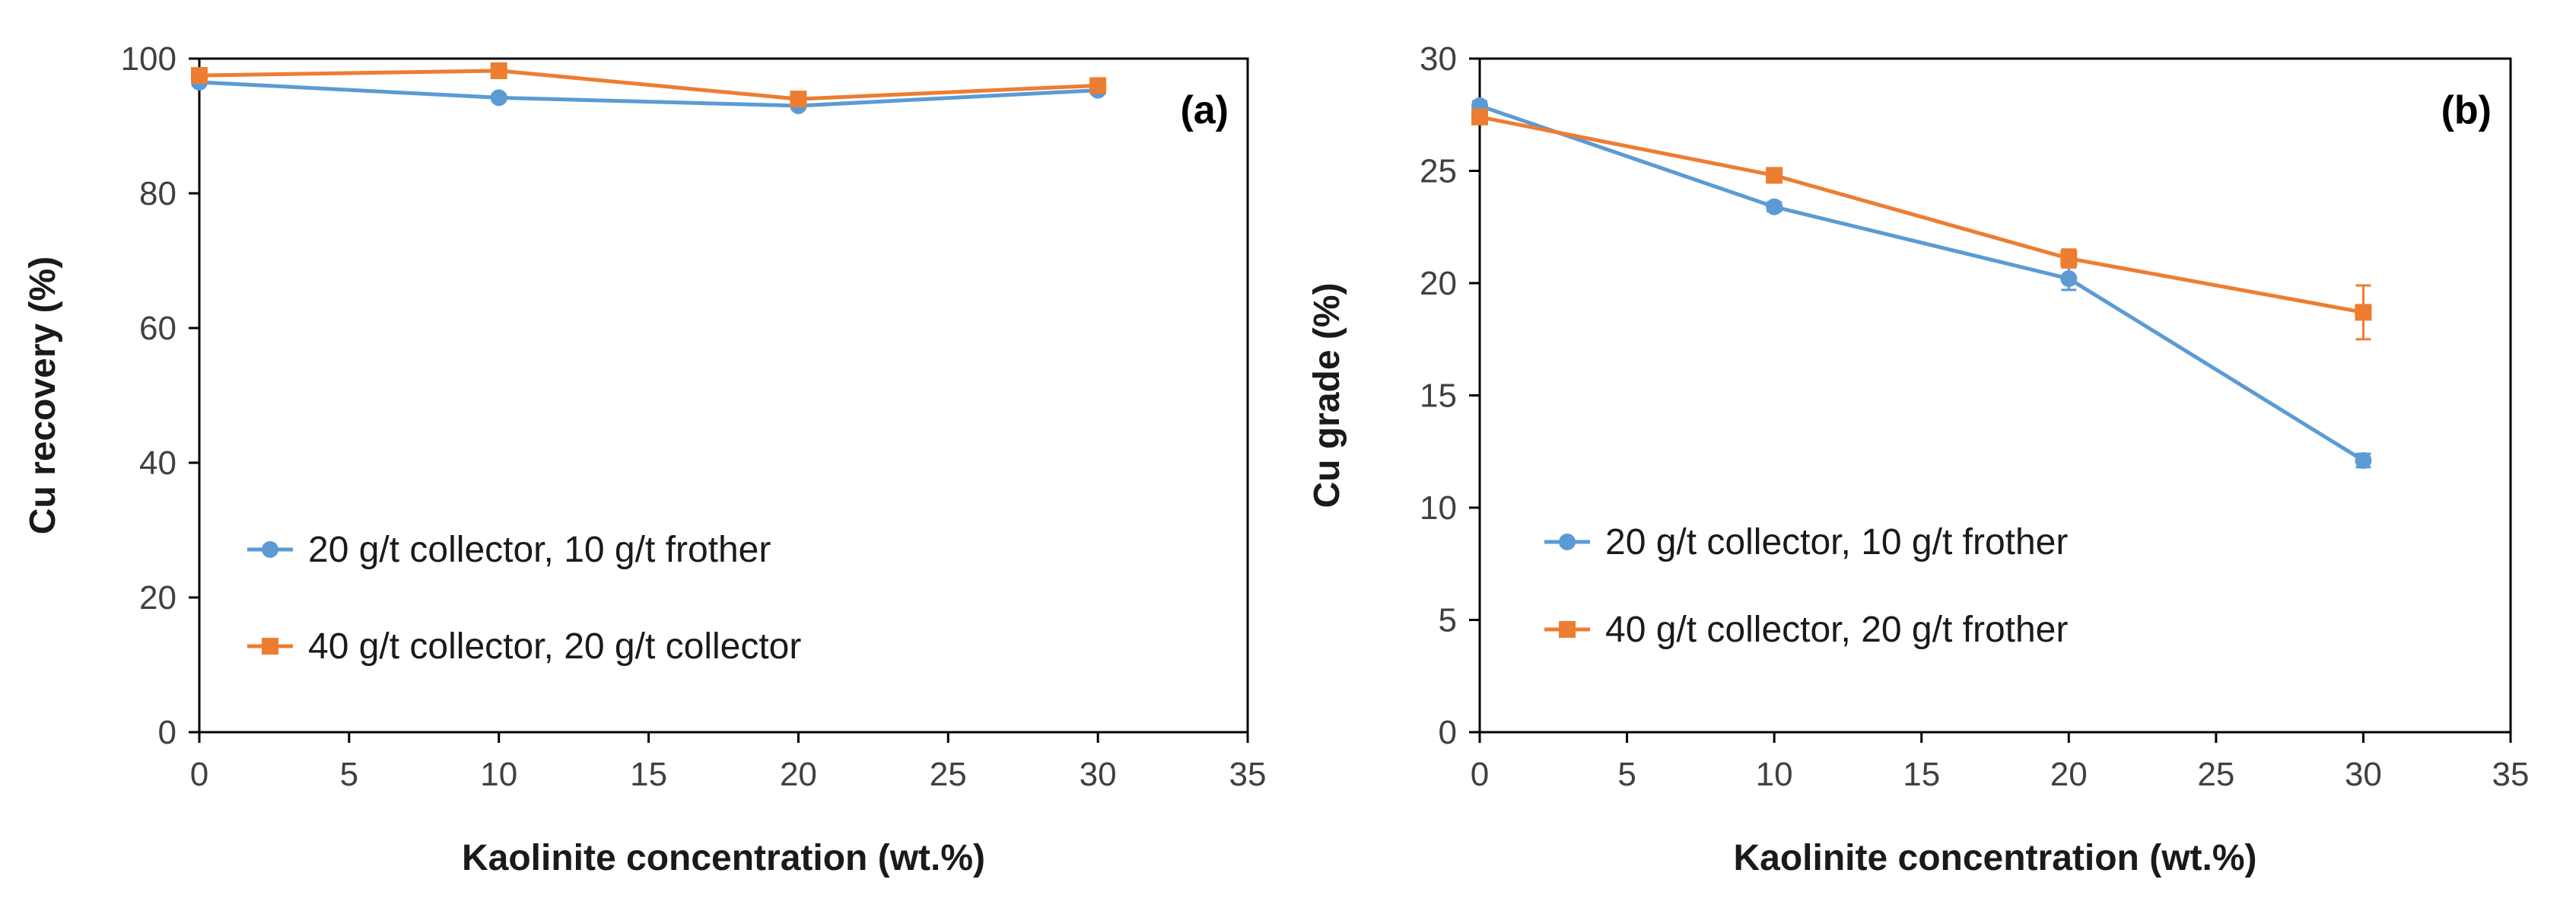  What do you see at coordinates (1438, 397) in the screenshot?
I see `y-tick-label: 15` at bounding box center [1438, 397].